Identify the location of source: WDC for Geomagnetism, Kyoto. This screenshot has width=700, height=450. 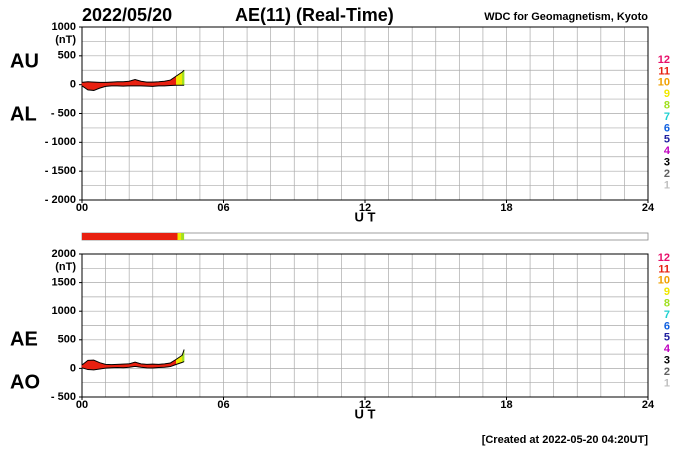
(566, 17).